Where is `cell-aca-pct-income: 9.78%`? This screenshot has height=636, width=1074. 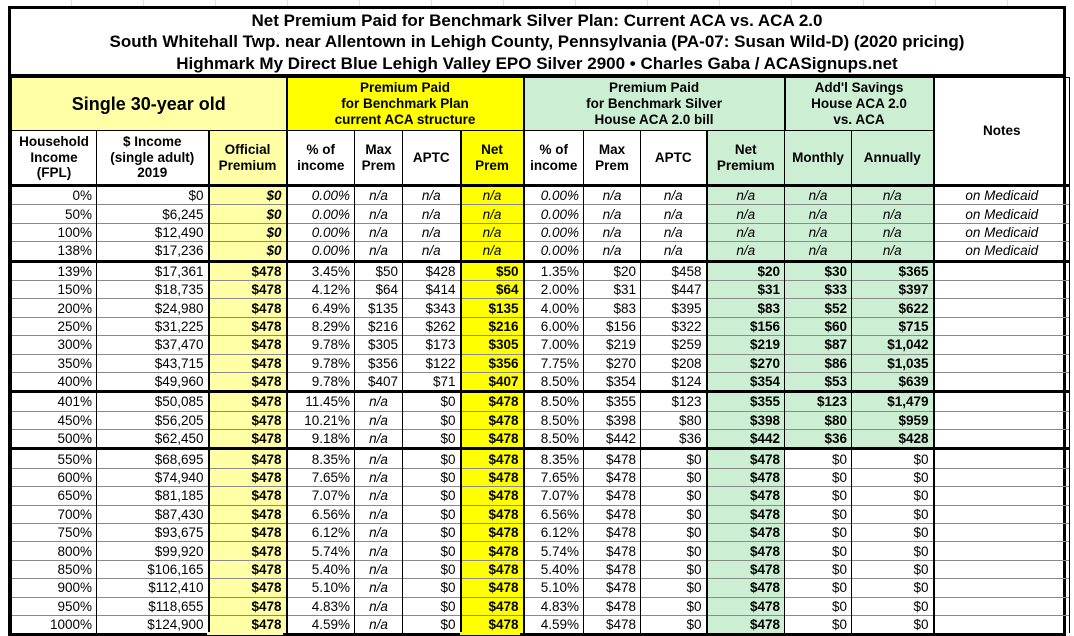 cell-aca-pct-income: 9.78% is located at coordinates (321, 363).